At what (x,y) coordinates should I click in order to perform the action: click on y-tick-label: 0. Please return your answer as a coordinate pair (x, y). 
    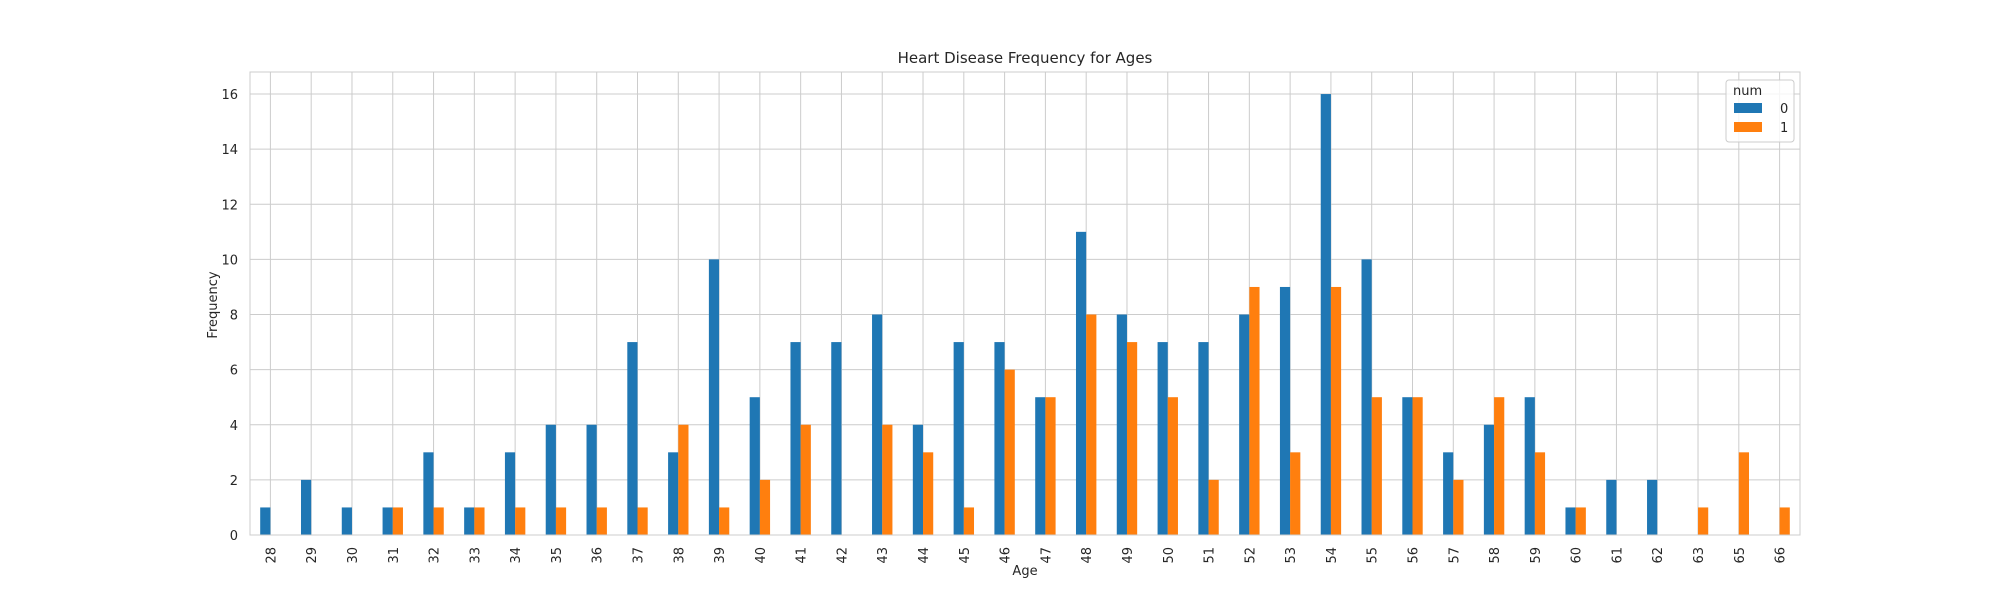
    Looking at the image, I should click on (234, 536).